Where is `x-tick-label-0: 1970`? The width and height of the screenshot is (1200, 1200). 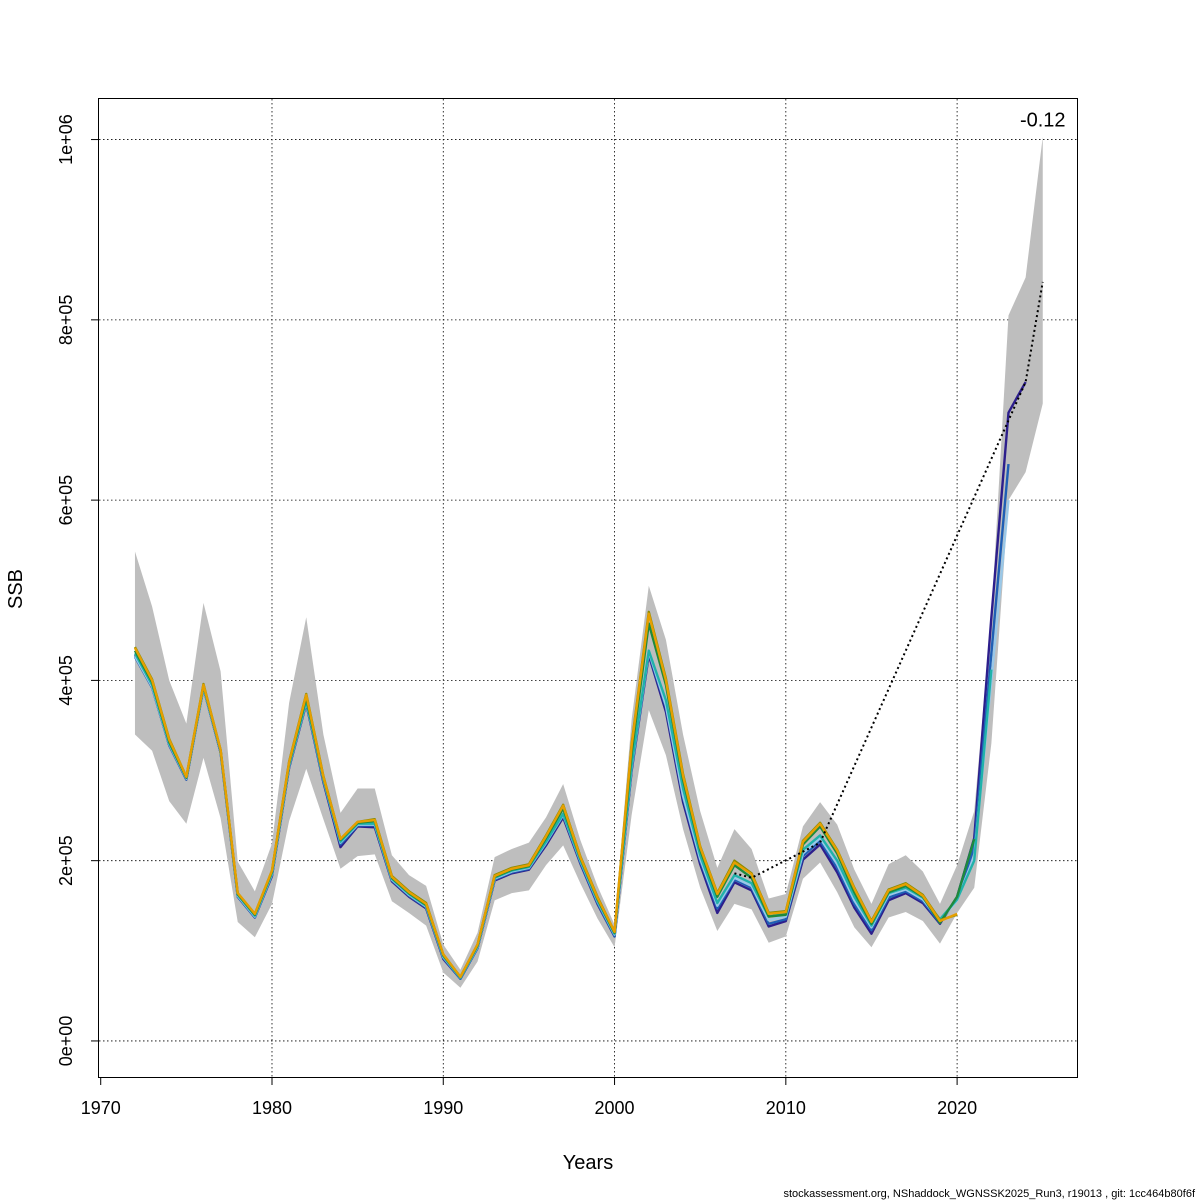
x-tick-label-0: 1970 is located at coordinates (101, 1108).